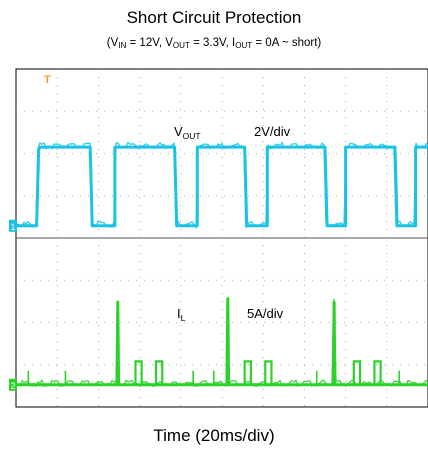 The height and width of the screenshot is (455, 428). I want to click on subtitle-part: = 3.3V, I, so click(212, 43).